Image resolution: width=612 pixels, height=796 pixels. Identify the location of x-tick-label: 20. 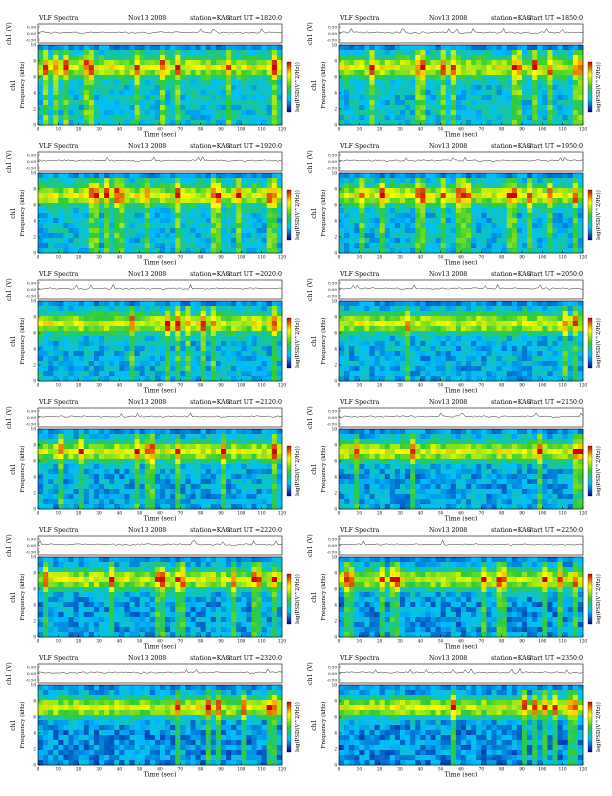
(79, 513).